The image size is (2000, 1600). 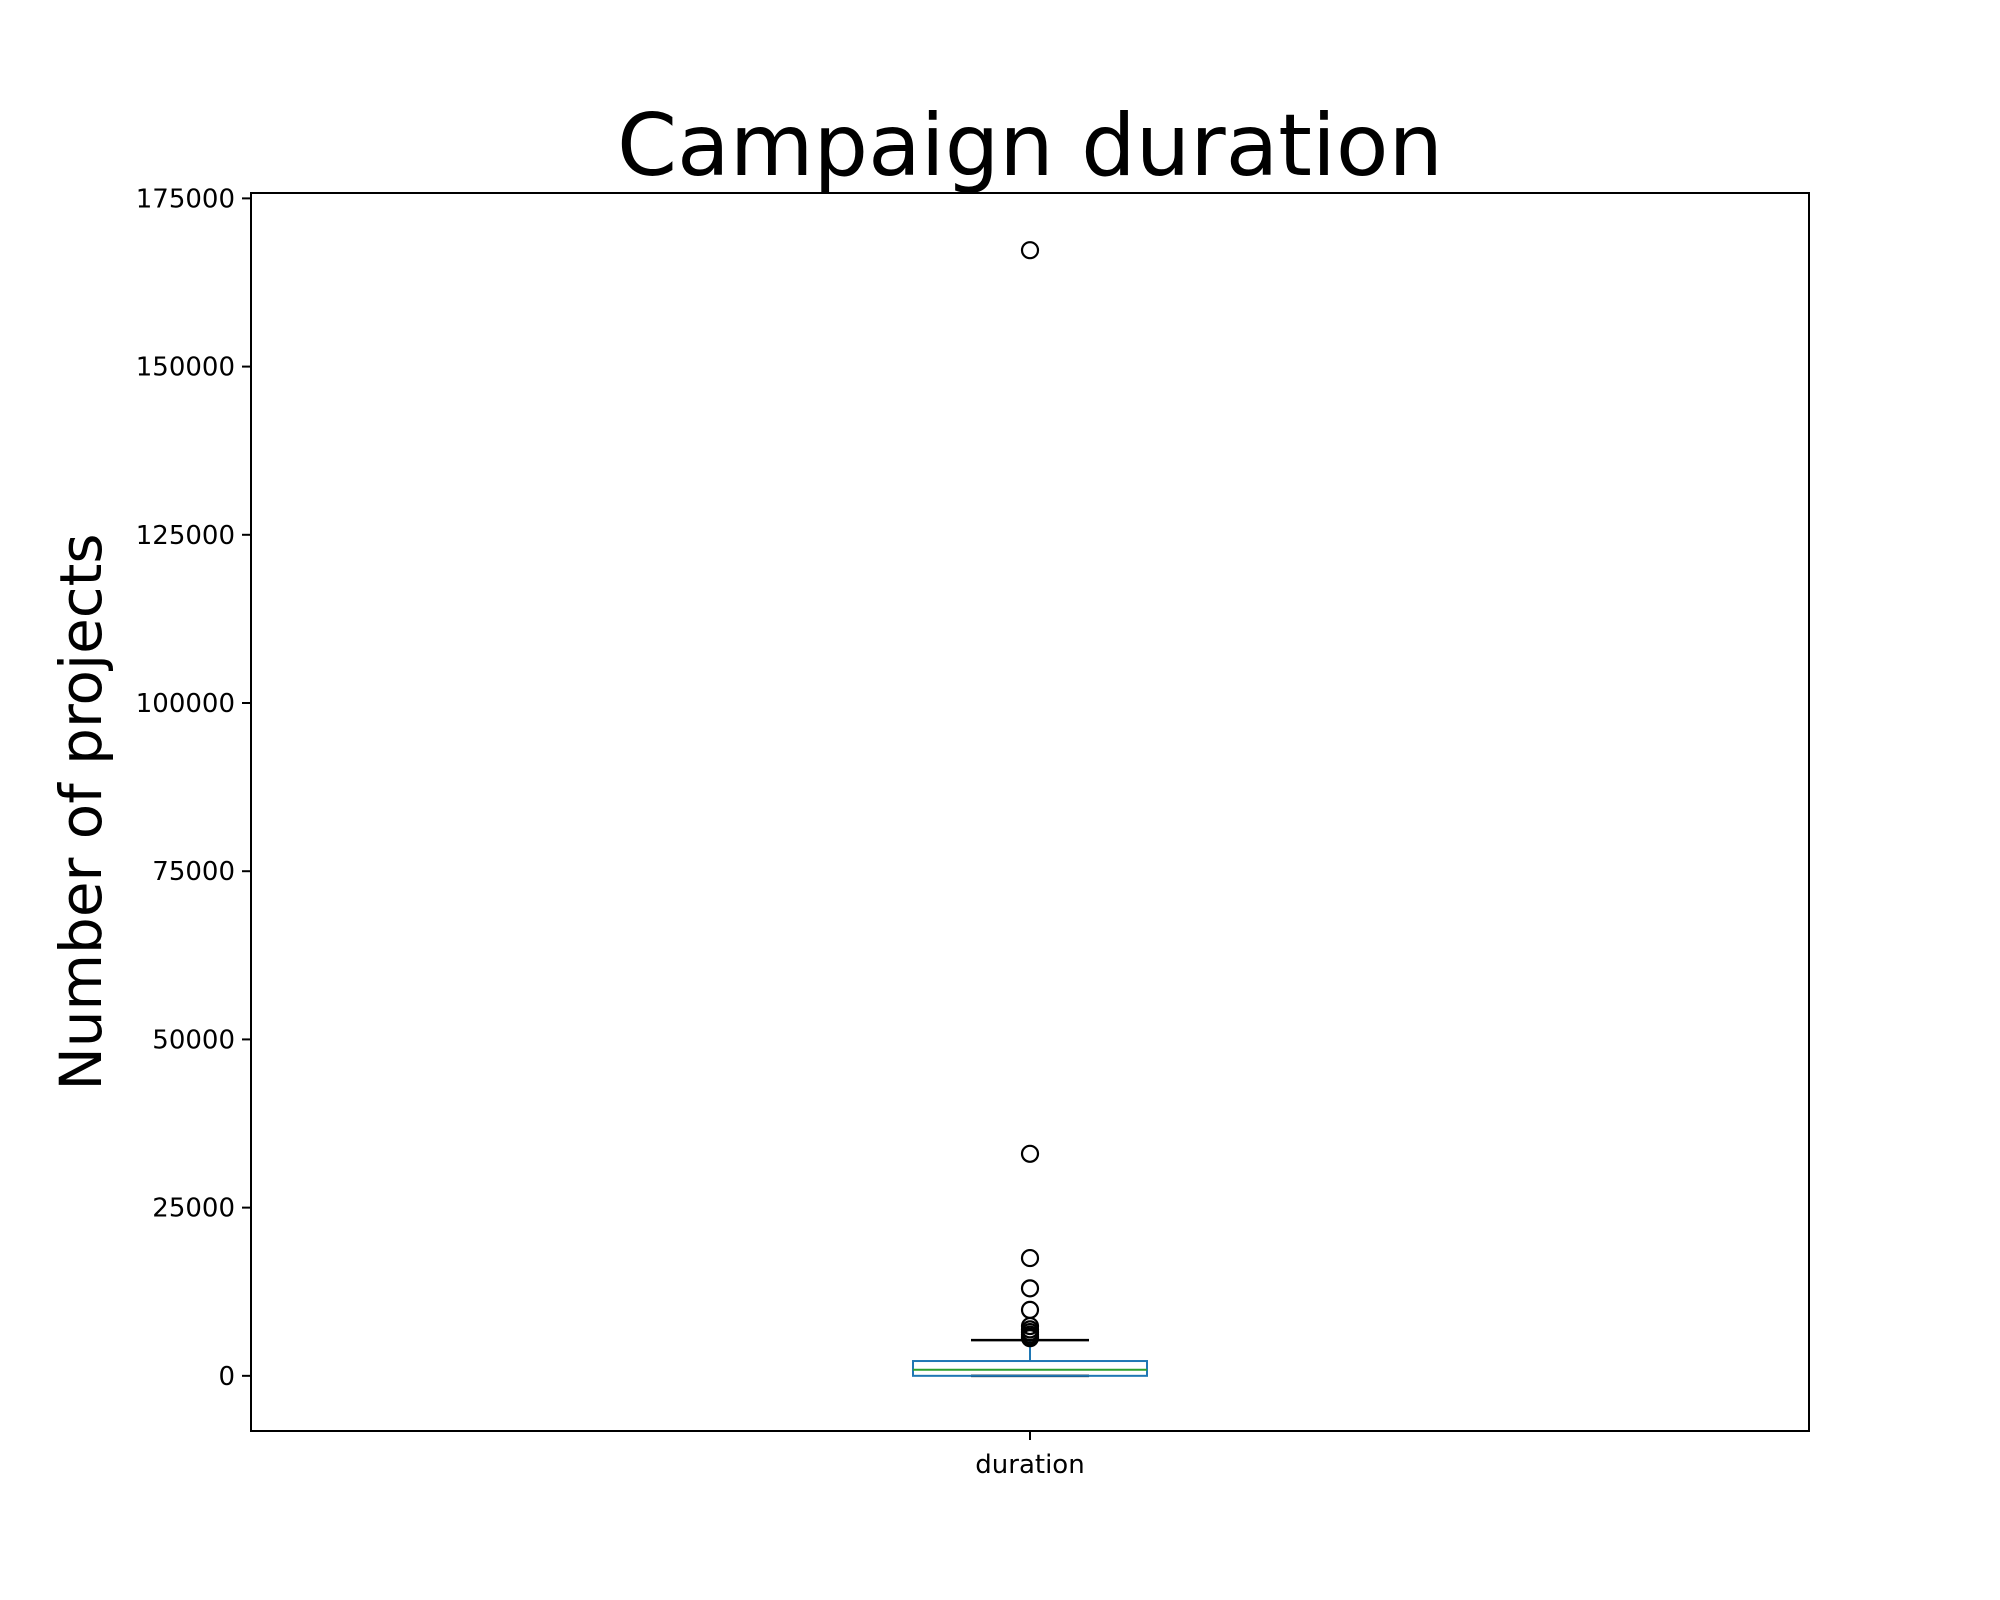 I want to click on x-tick-label: duration, so click(x=1029, y=1465).